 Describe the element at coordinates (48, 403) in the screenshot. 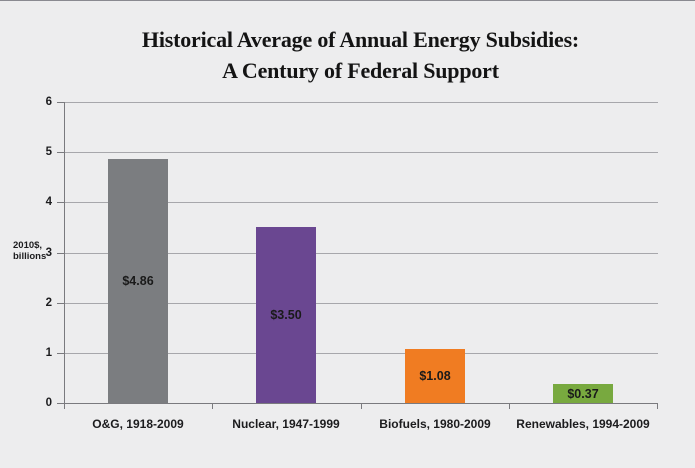

I see `y-tick-label: 0` at that location.